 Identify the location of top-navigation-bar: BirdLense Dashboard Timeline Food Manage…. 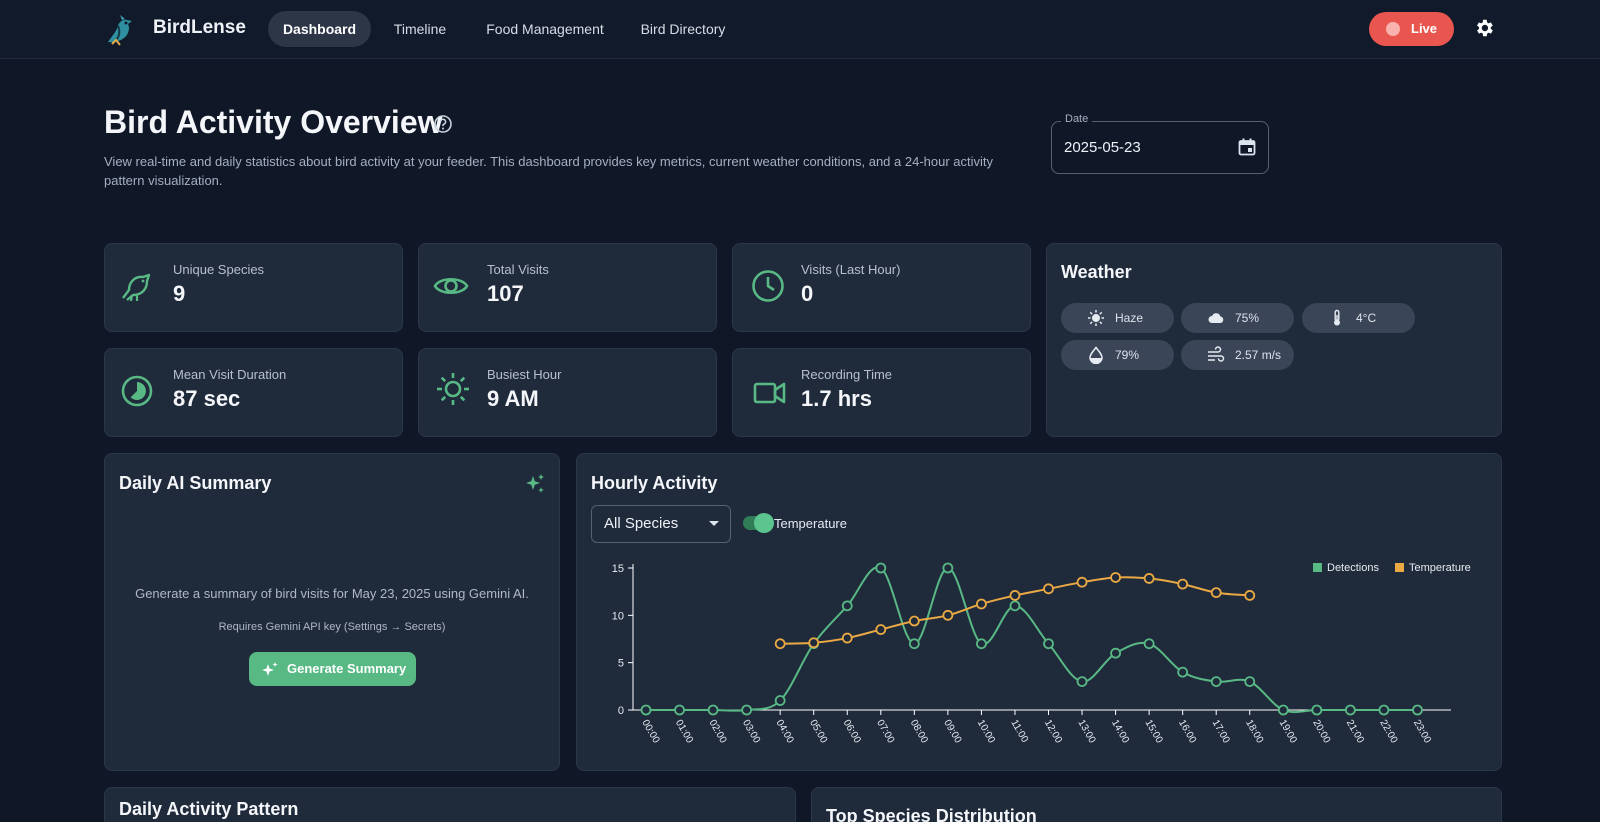
(800, 29).